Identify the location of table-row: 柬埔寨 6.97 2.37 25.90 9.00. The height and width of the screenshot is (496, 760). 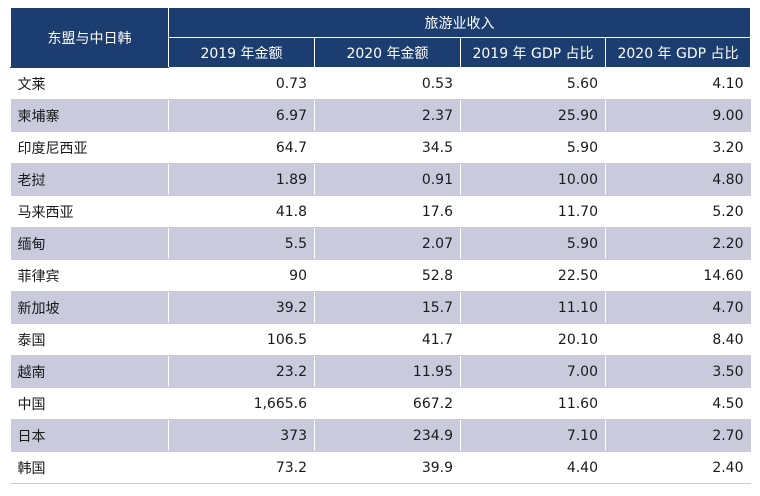
(380, 115).